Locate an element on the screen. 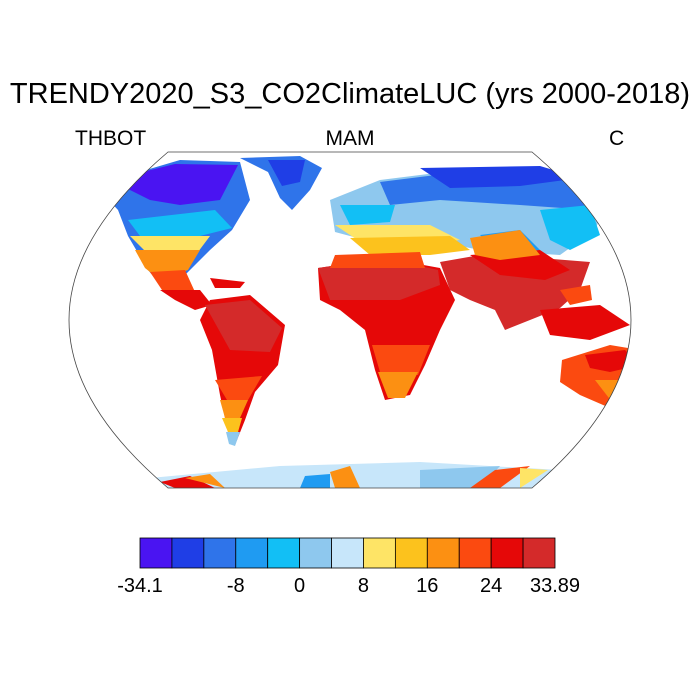 The height and width of the screenshot is (700, 700). africa is located at coordinates (386, 326).